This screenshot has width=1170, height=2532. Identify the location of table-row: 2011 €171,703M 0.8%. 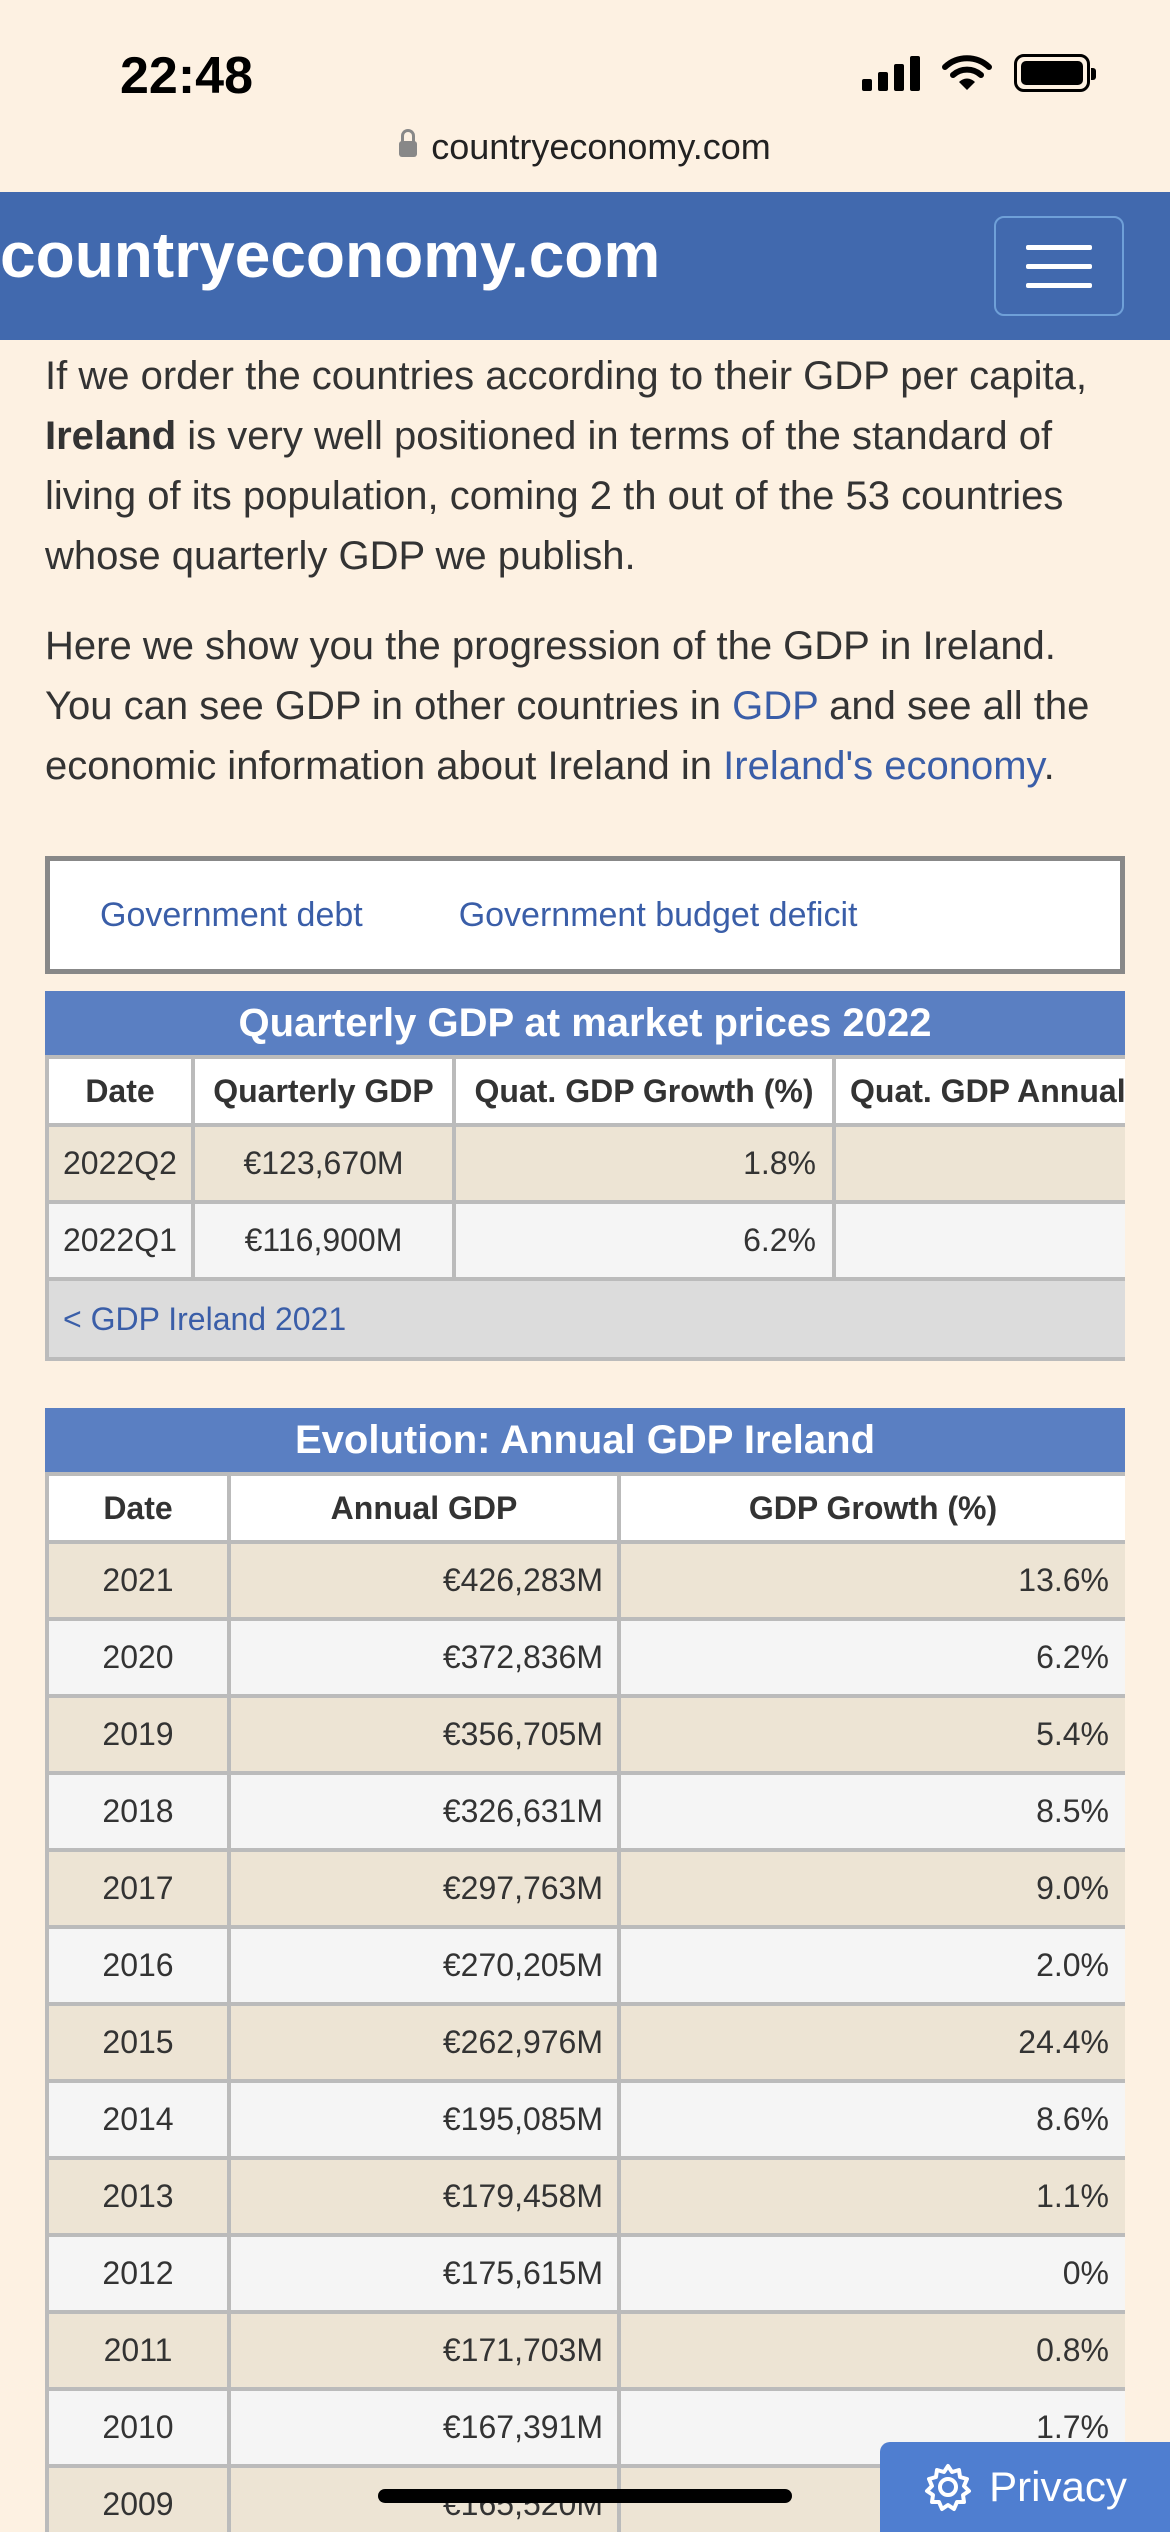
(585, 2350).